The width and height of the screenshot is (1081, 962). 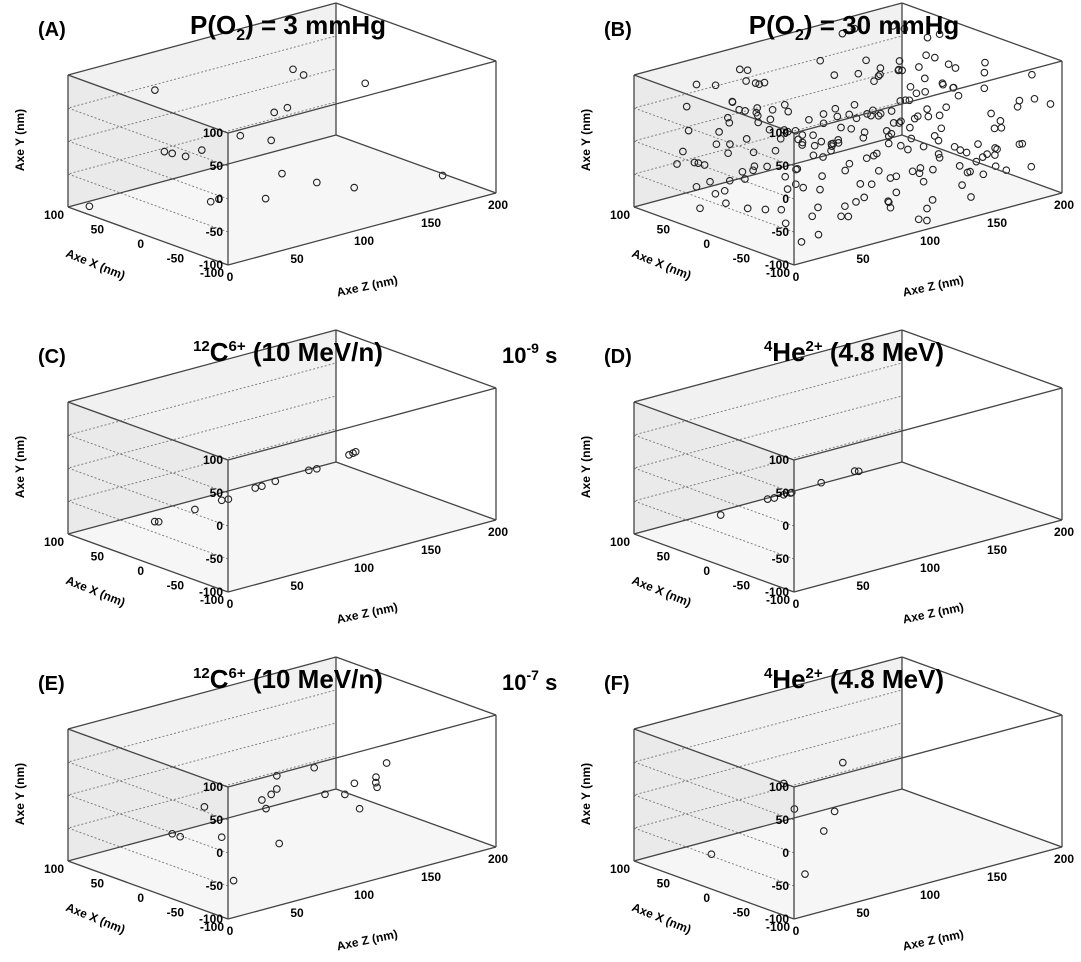 What do you see at coordinates (997, 223) in the screenshot?
I see `z-tick-label: 150` at bounding box center [997, 223].